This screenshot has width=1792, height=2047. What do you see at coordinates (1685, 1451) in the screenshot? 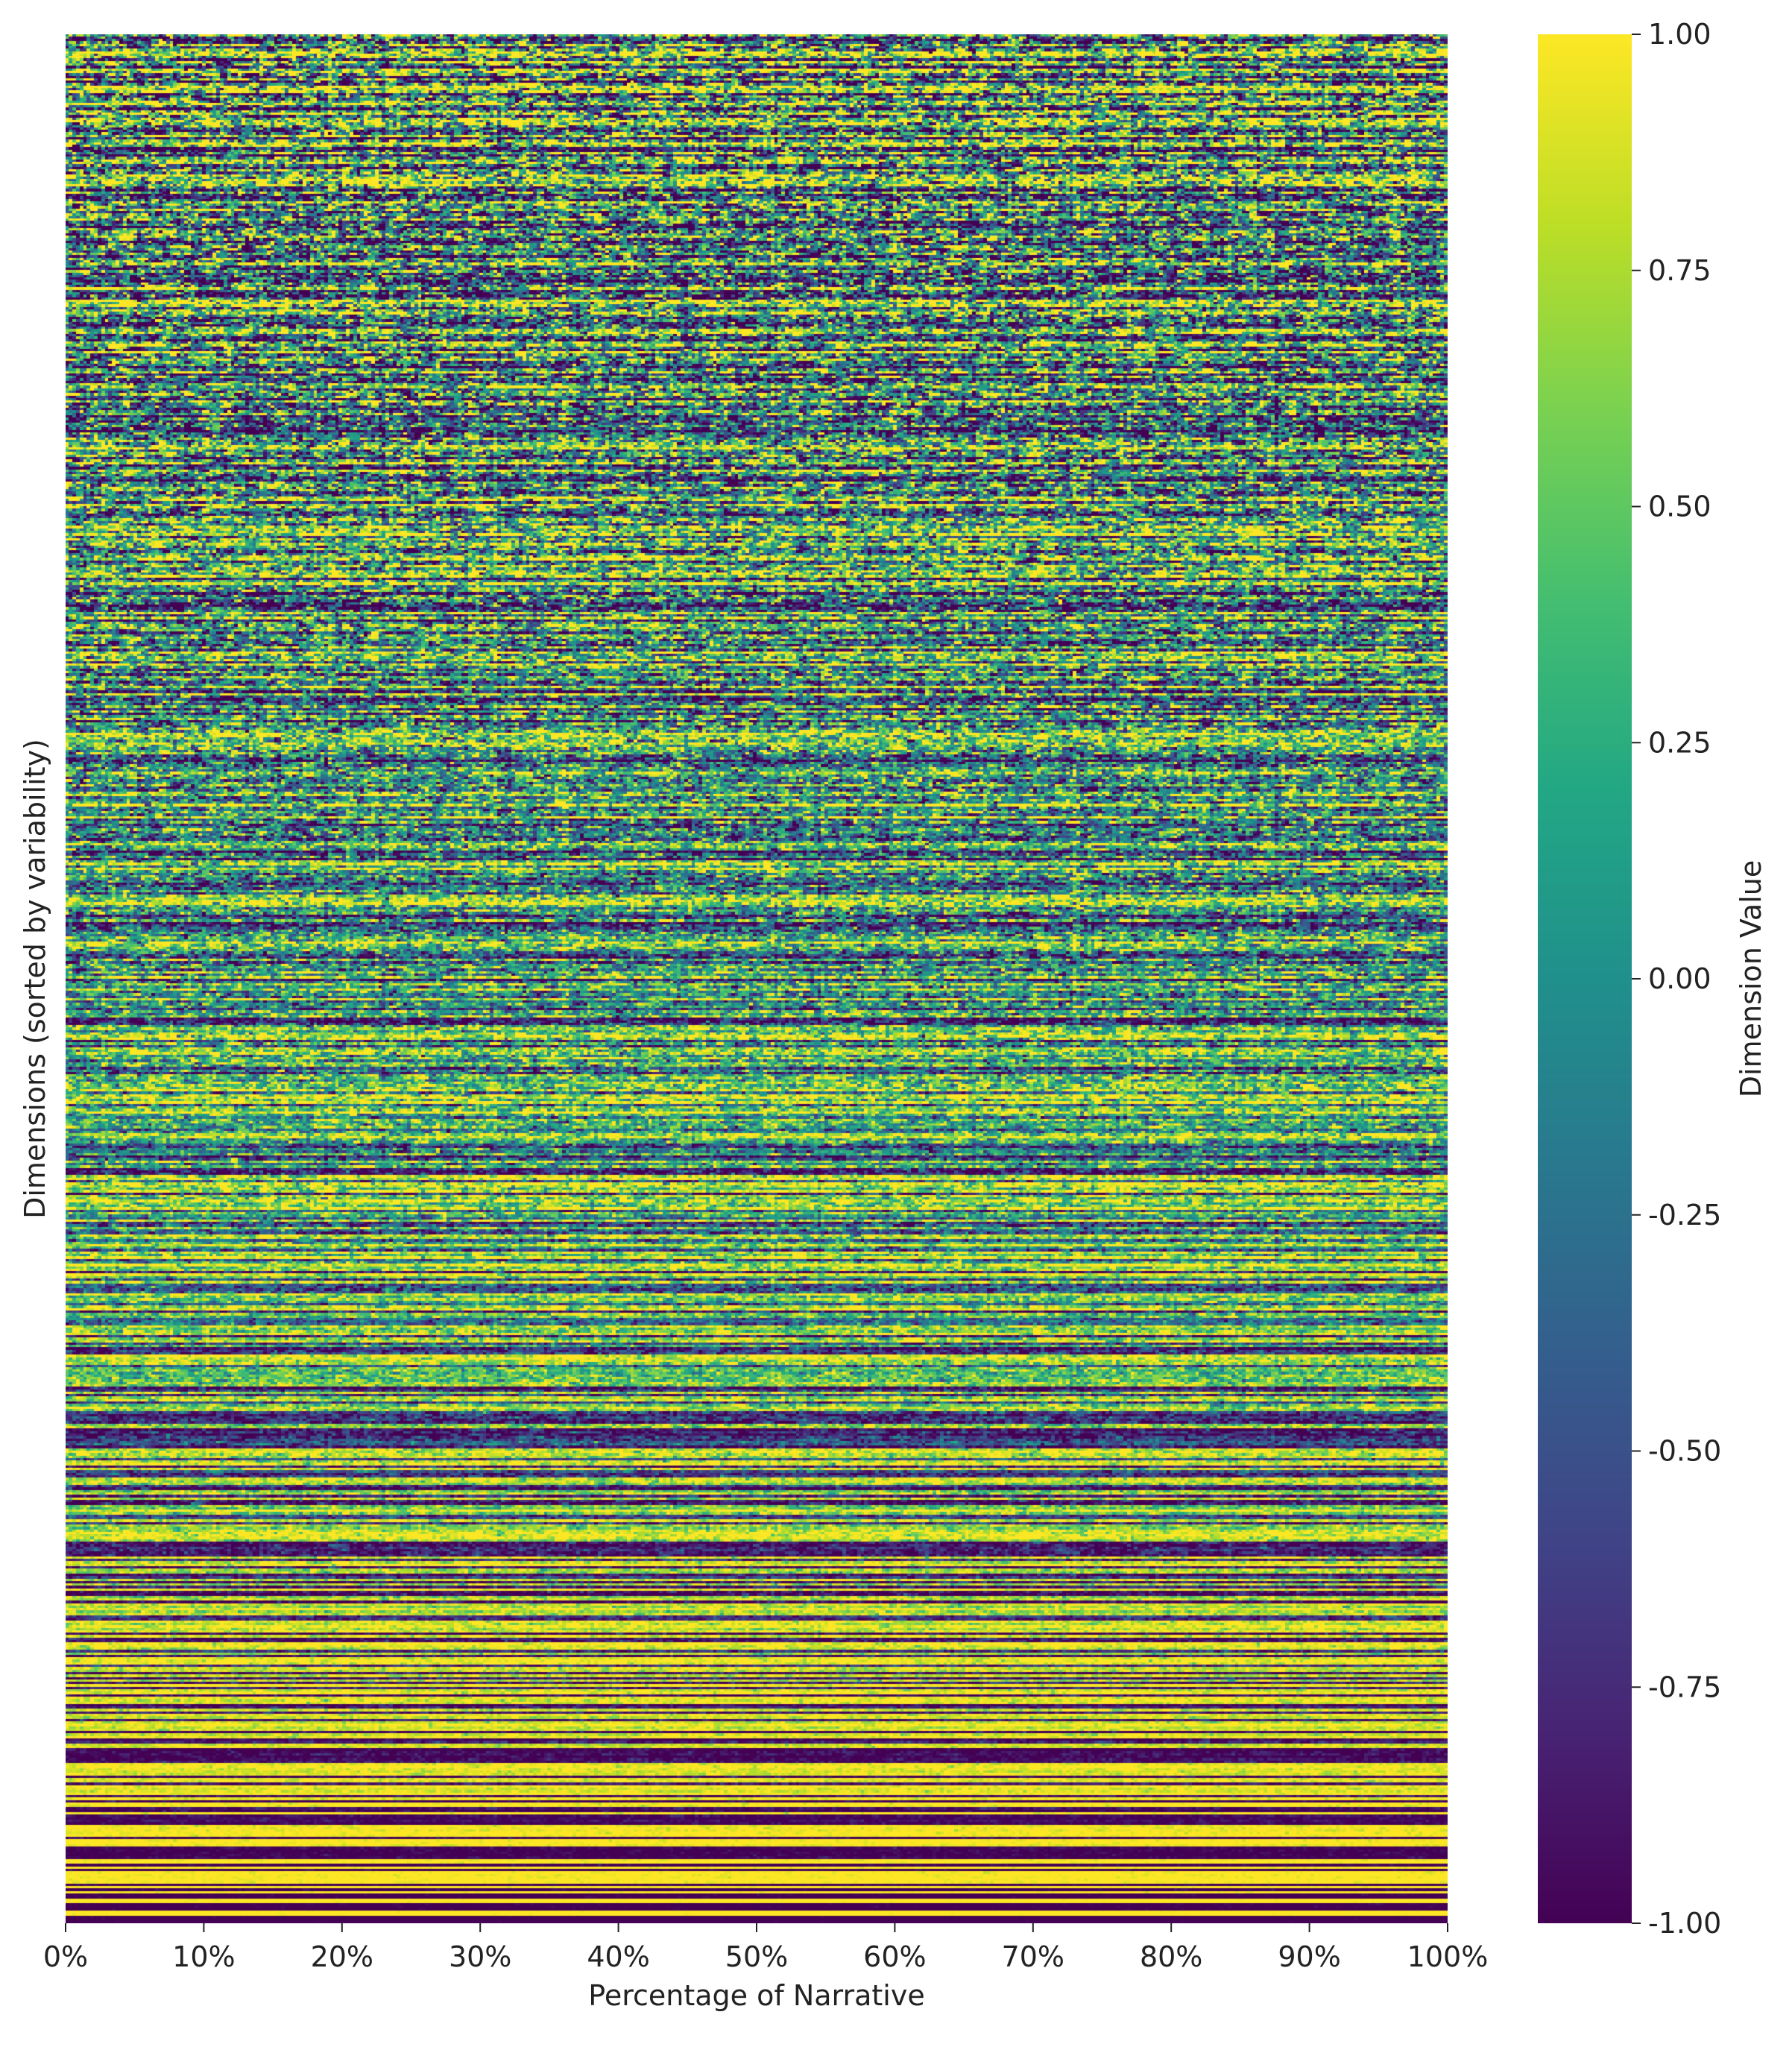
I see `colorbar-tick-label: -0.50` at bounding box center [1685, 1451].